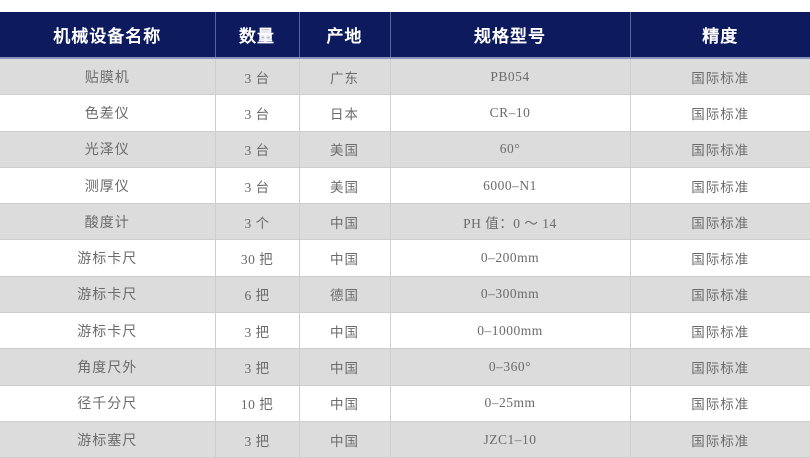 The width and height of the screenshot is (810, 458). I want to click on cell-spec: 60°, so click(510, 149).